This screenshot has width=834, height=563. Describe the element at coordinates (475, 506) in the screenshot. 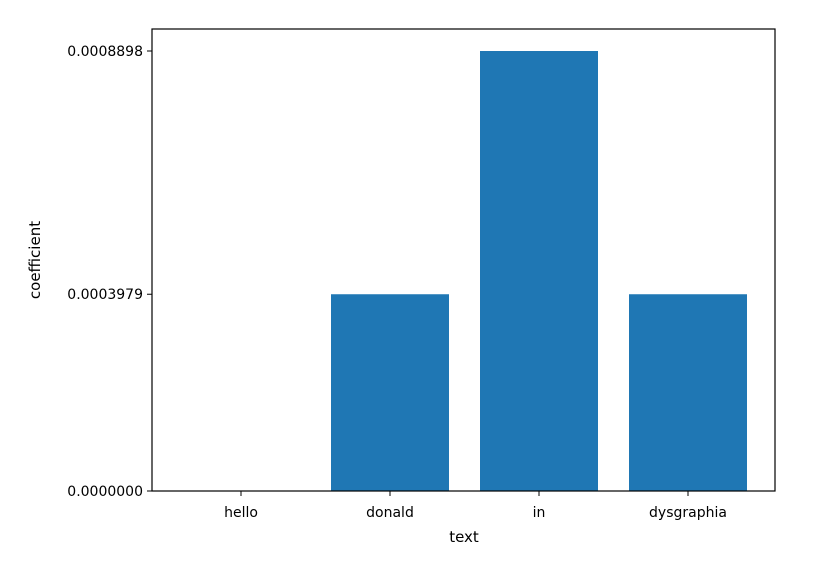

I see `x-axis: hello donald in dysgraphia` at that location.